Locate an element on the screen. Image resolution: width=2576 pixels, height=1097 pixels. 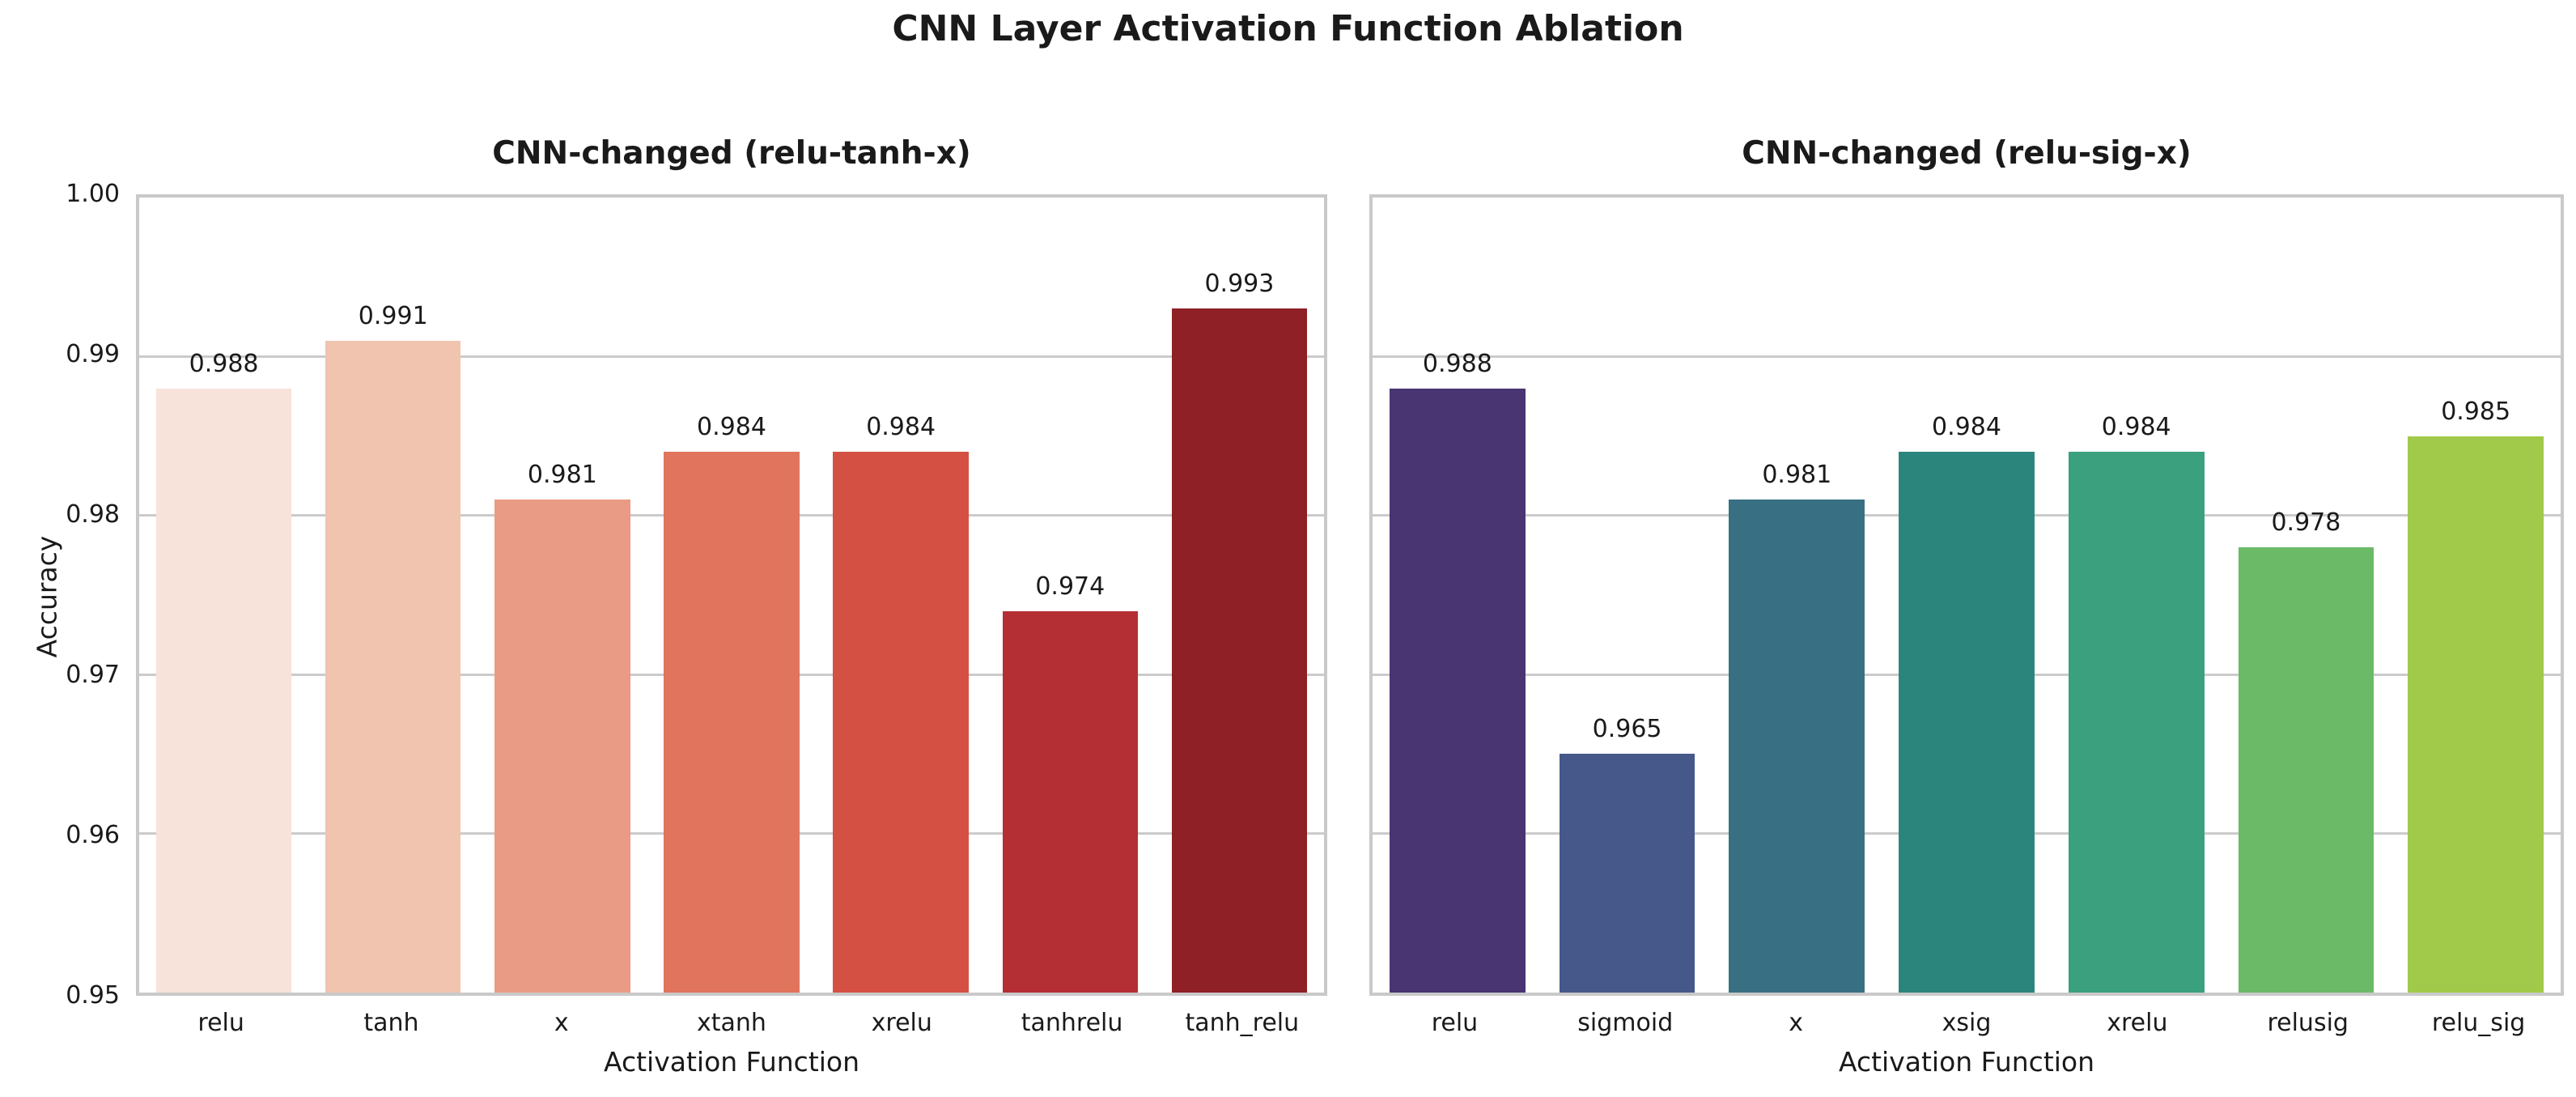
x-tick-sigmoid: sigmoid is located at coordinates (1625, 1023).